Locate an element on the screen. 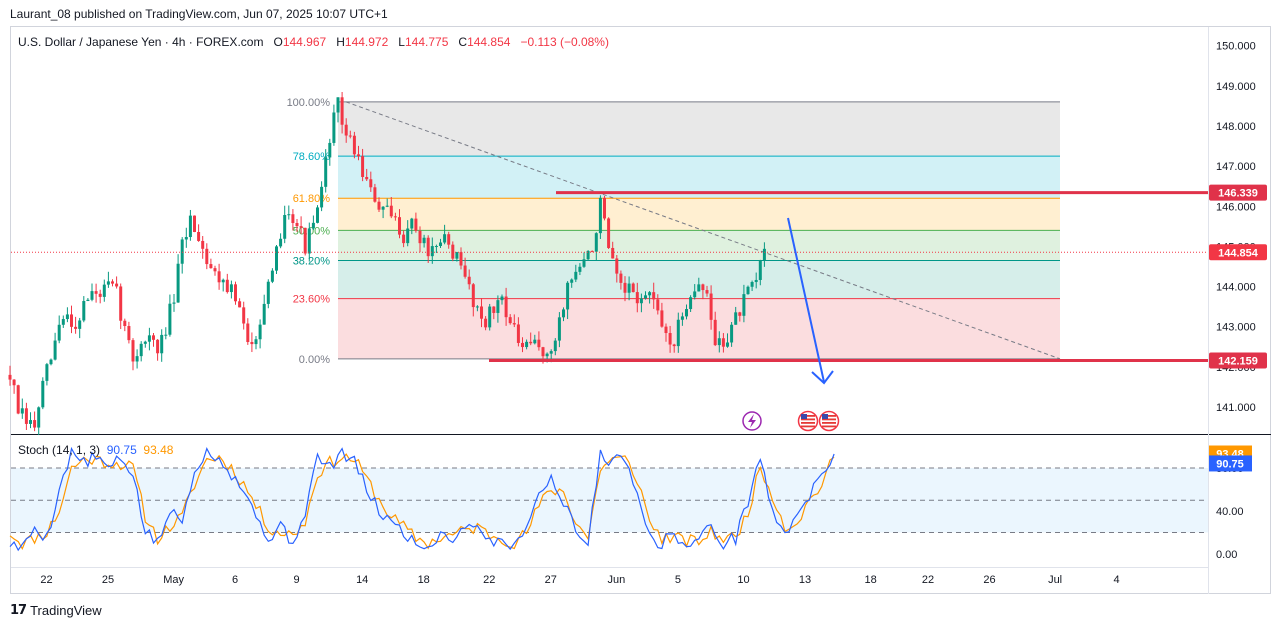  y-tick-label: 141.000 is located at coordinates (1236, 408).